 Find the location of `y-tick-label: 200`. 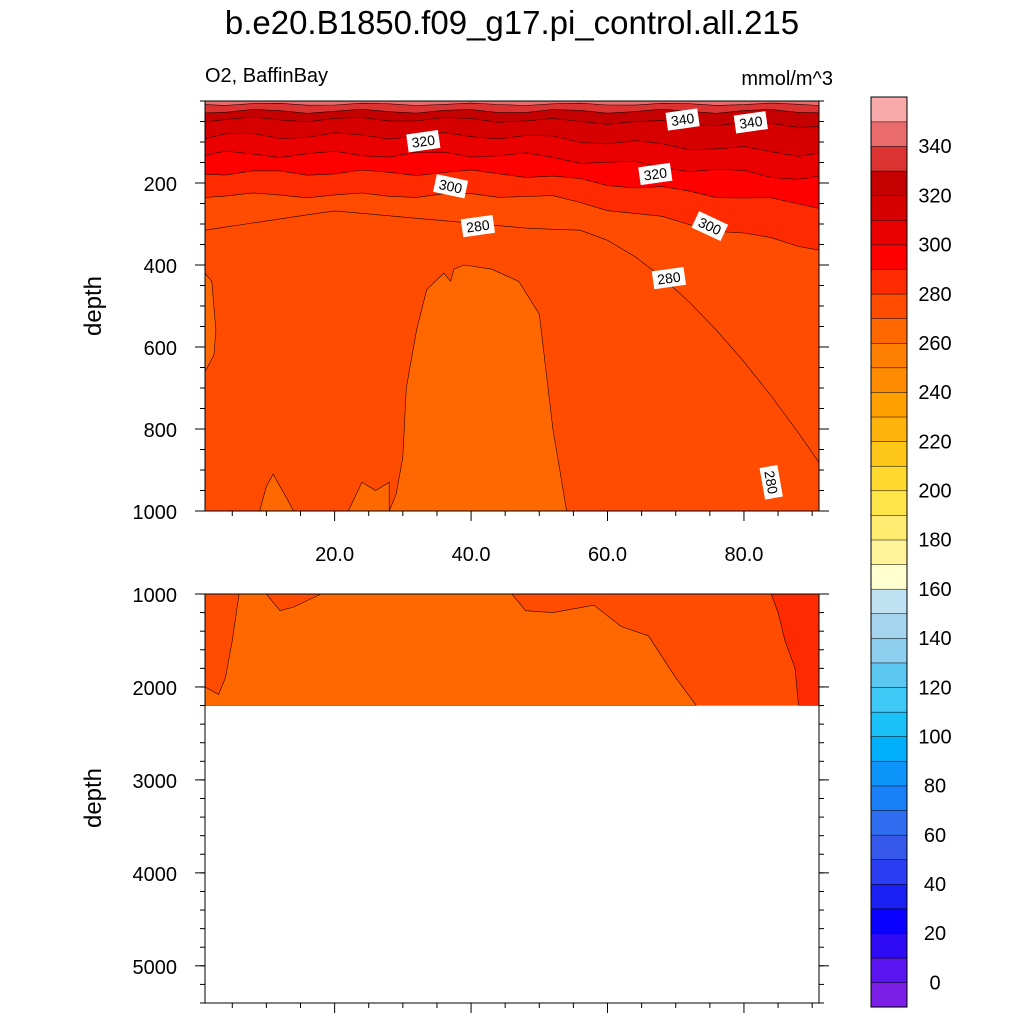

y-tick-label: 200 is located at coordinates (160, 185).